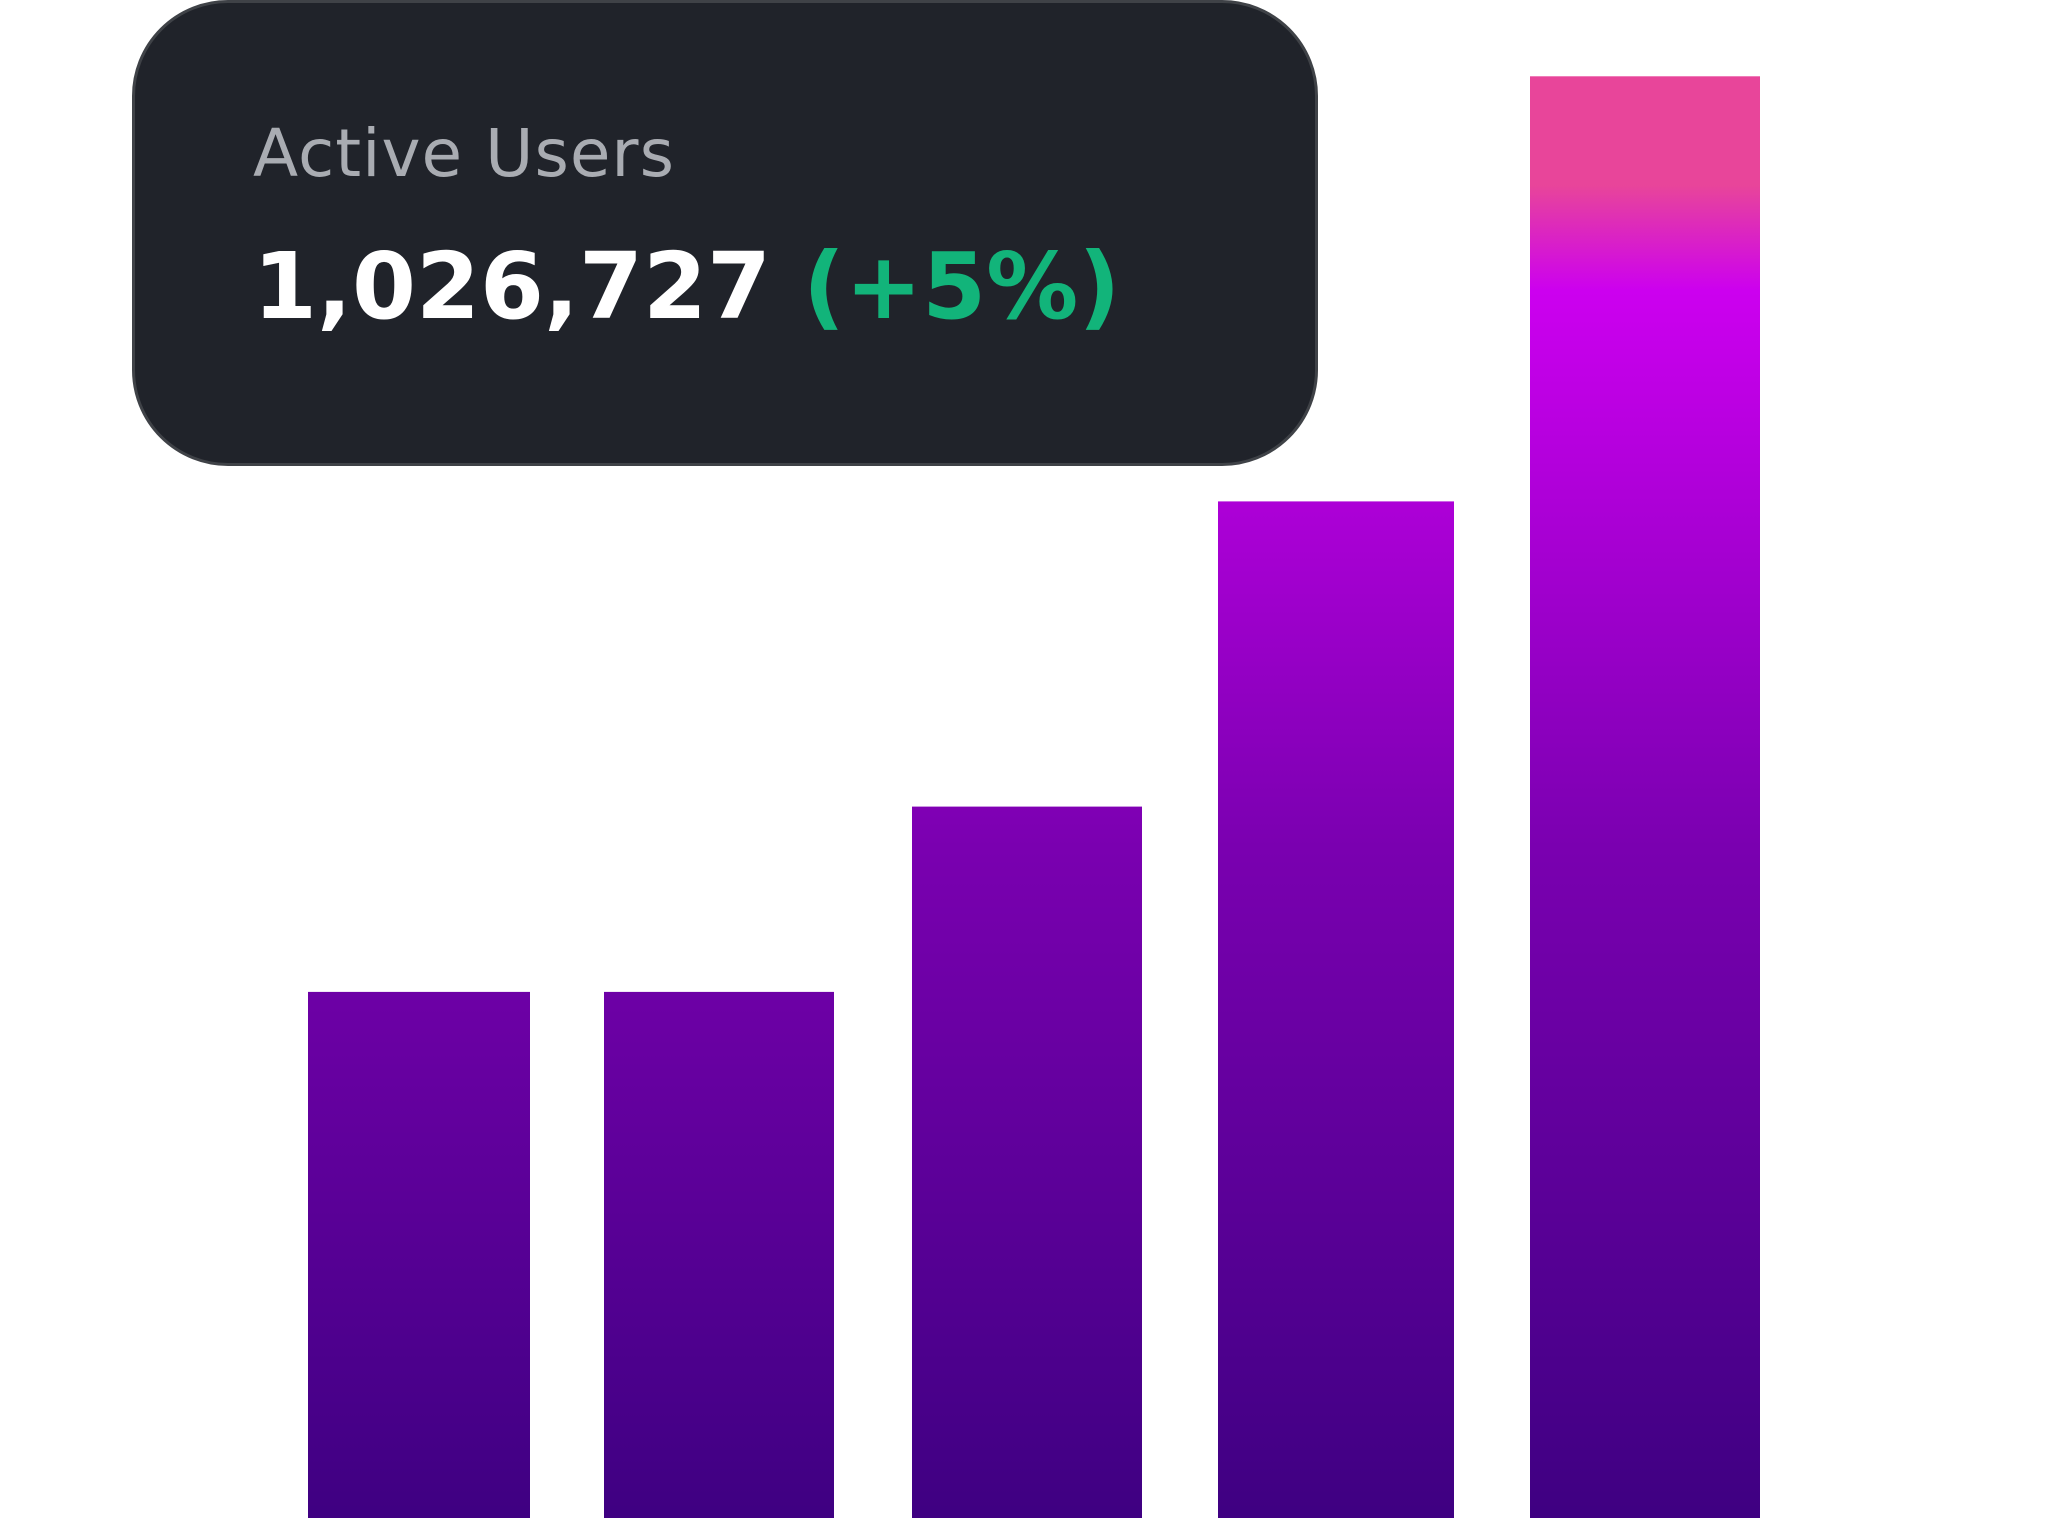 The height and width of the screenshot is (1518, 2052). What do you see at coordinates (464, 154) in the screenshot?
I see `card-label: Active Users` at bounding box center [464, 154].